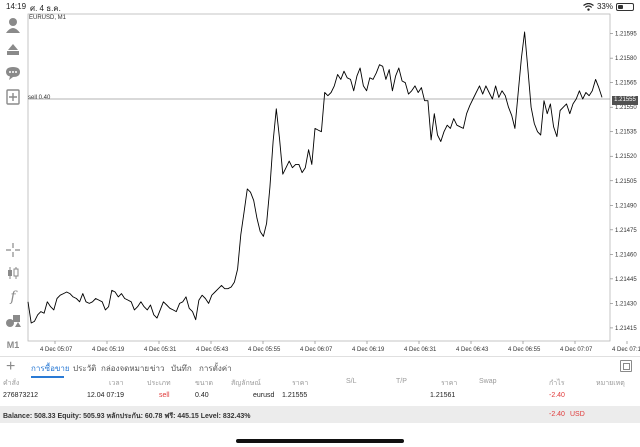  I want to click on status-right: 33%, so click(608, 6).